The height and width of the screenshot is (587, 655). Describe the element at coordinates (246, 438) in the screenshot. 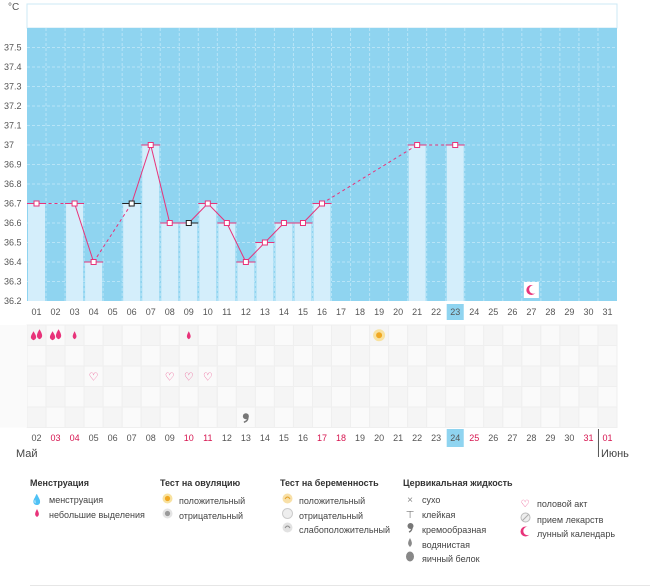

I see `bottom-day-label-11: 13` at that location.